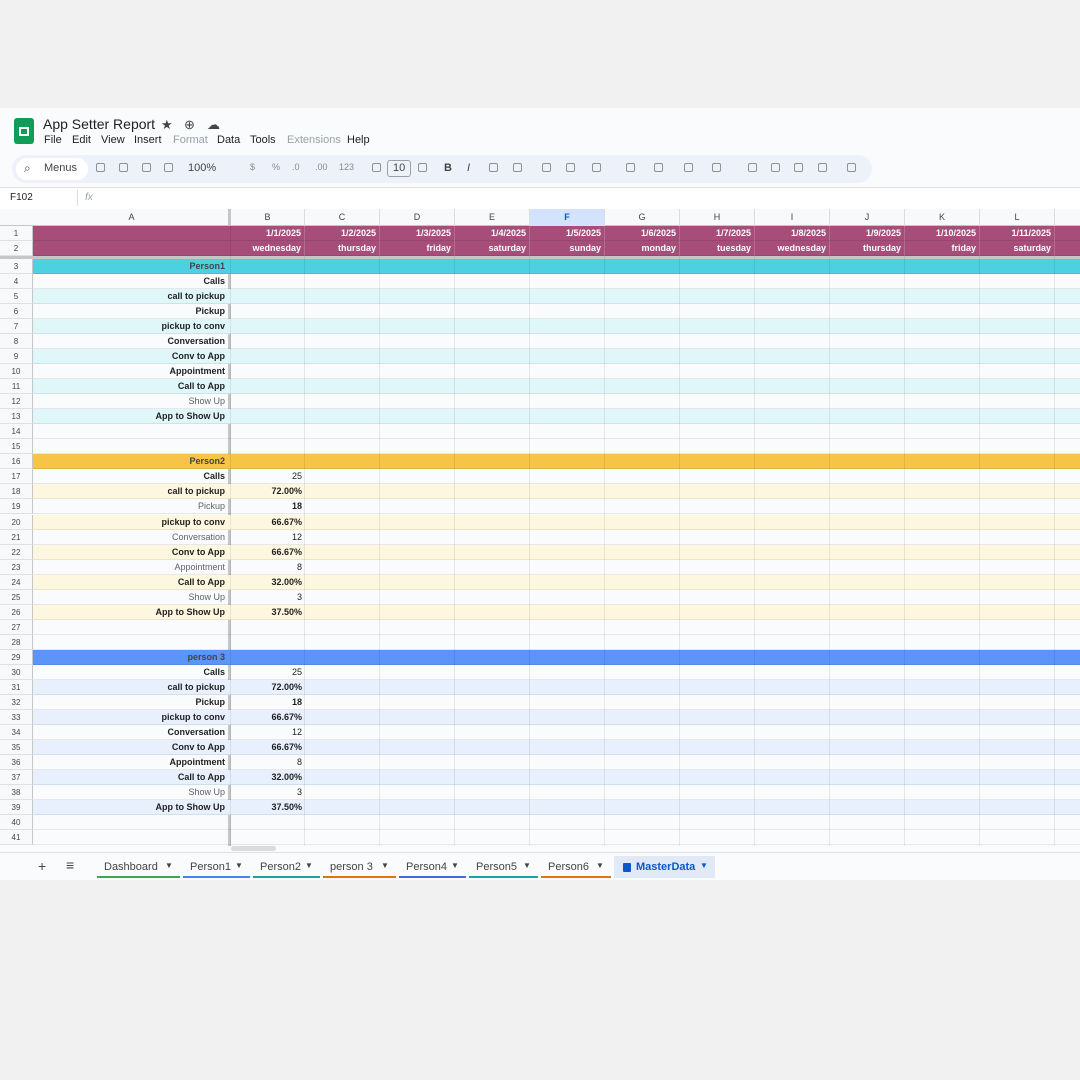 This screenshot has height=1080, width=1080. What do you see at coordinates (299, 596) in the screenshot?
I see `row-value: 3` at bounding box center [299, 596].